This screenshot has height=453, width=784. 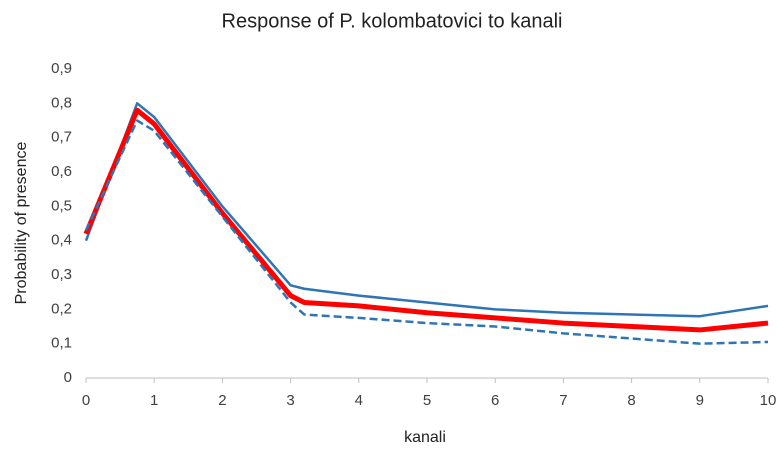 What do you see at coordinates (768, 400) in the screenshot?
I see `x-tick-label: 10` at bounding box center [768, 400].